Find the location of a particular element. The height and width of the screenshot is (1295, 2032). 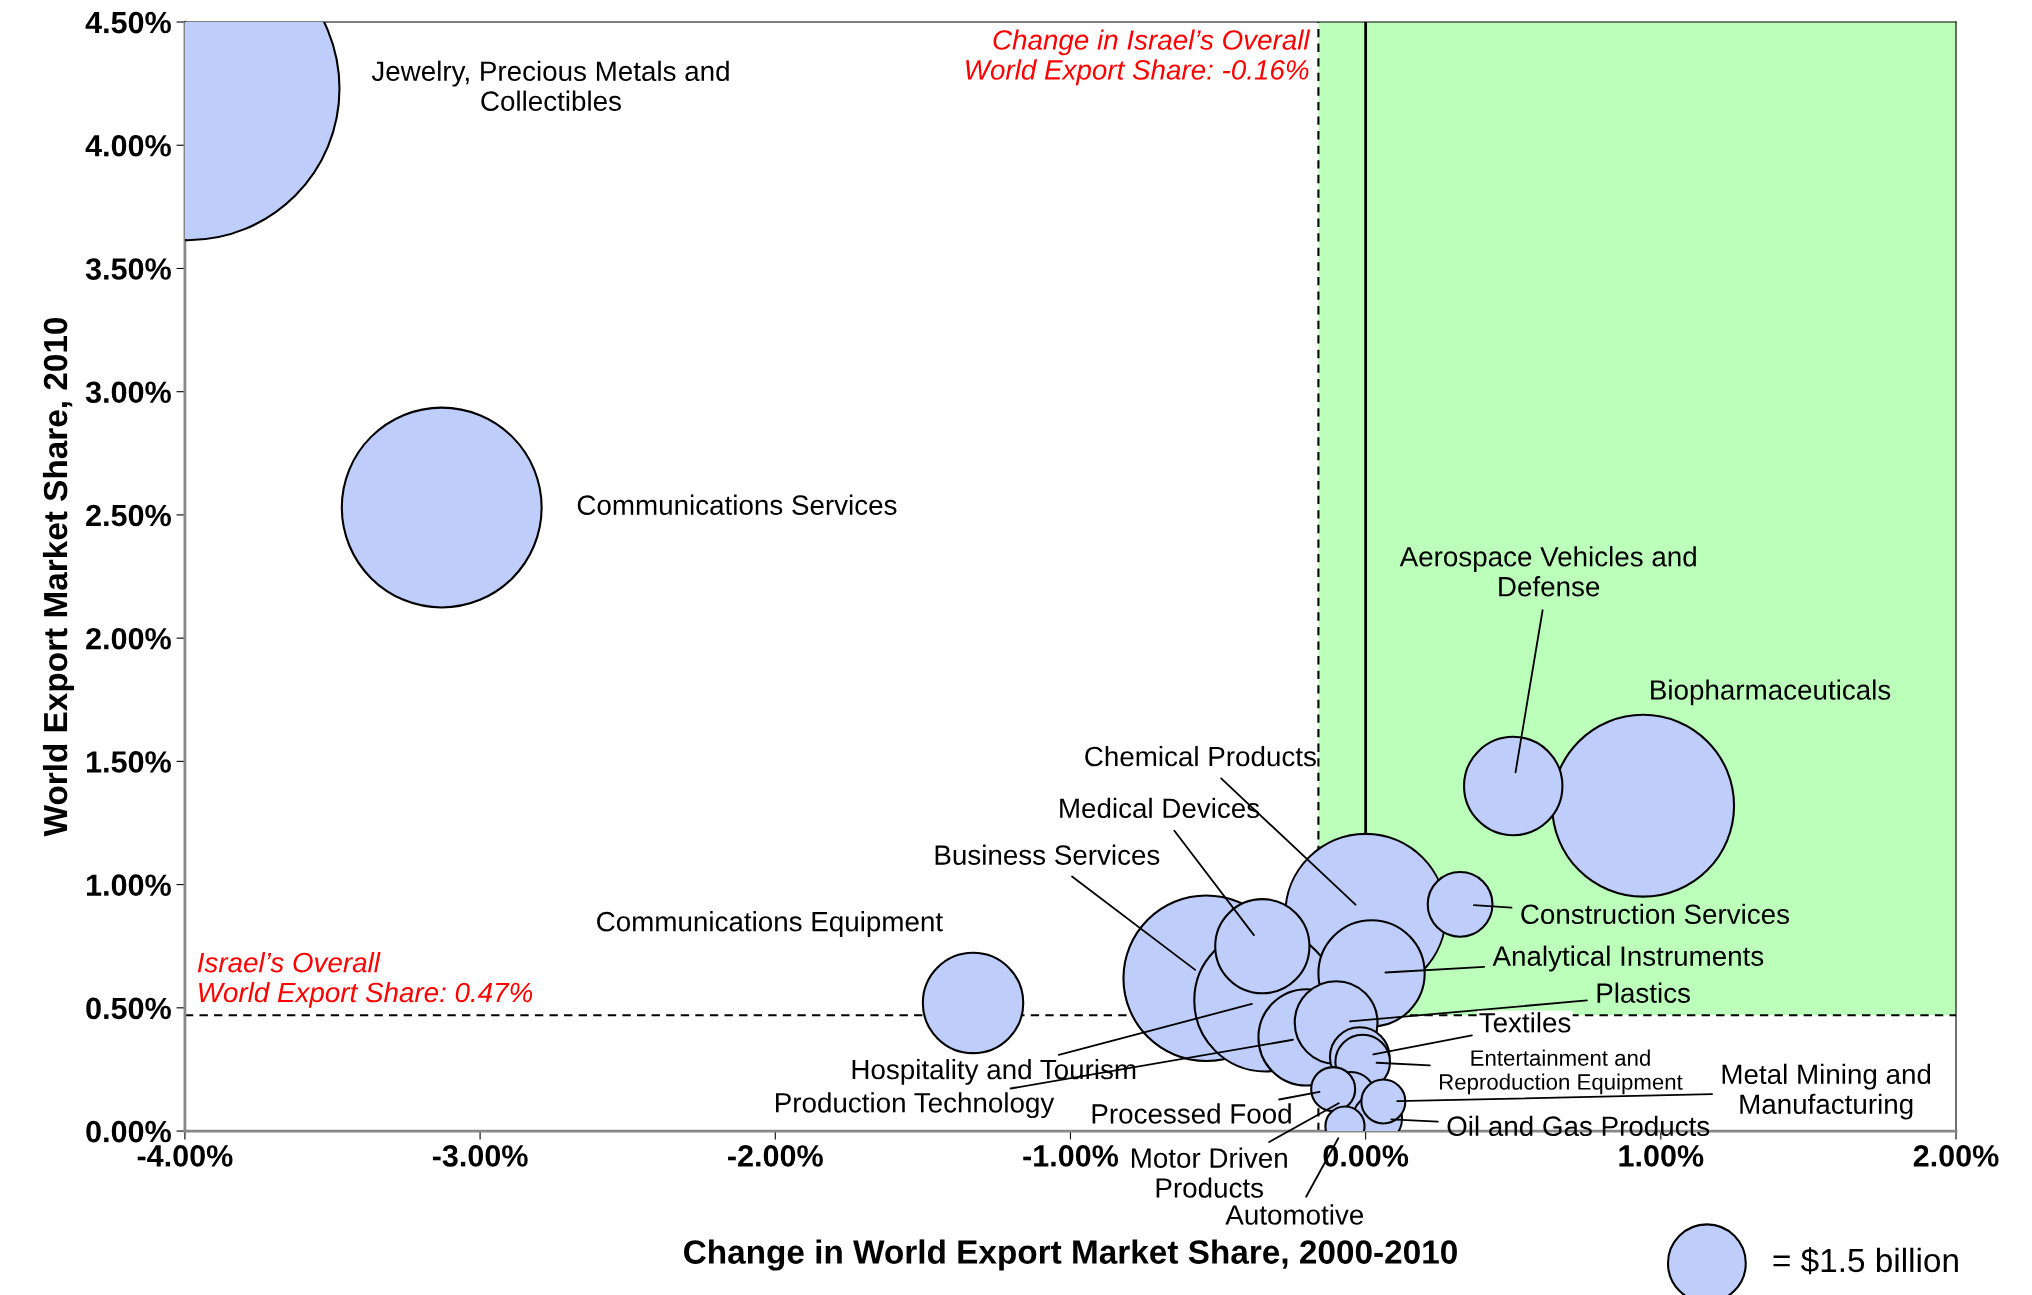

y-tick-label: 0.00% is located at coordinates (128, 1131).